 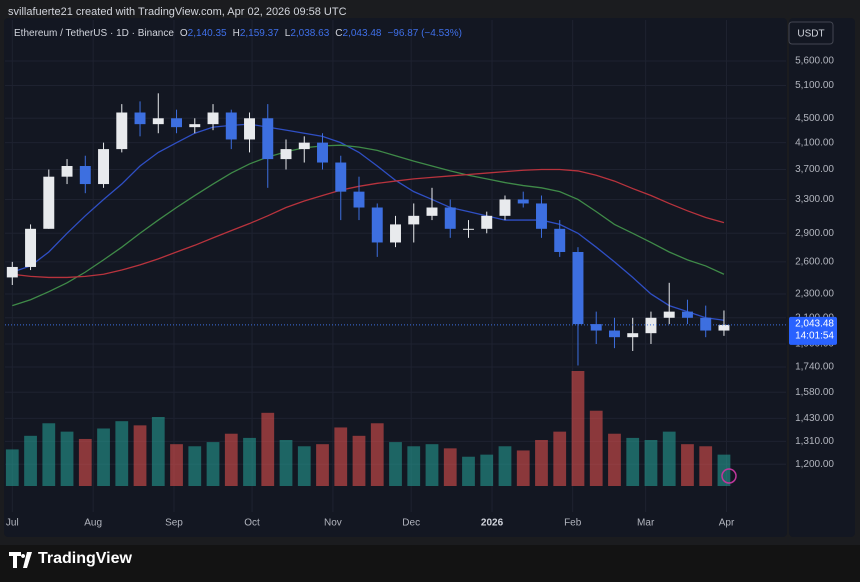 I want to click on ohlc-item: C2,043.48, so click(x=358, y=33).